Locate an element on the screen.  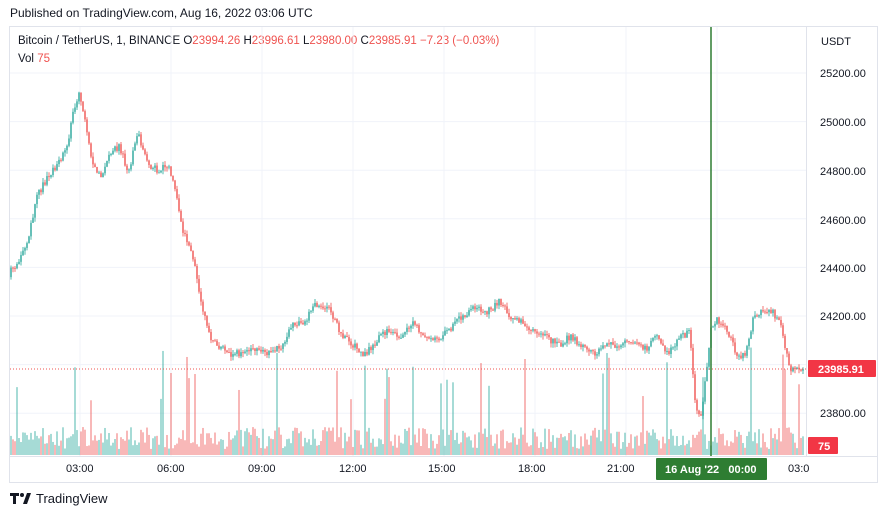
price-tick-label: 24400.00 is located at coordinates (843, 269).